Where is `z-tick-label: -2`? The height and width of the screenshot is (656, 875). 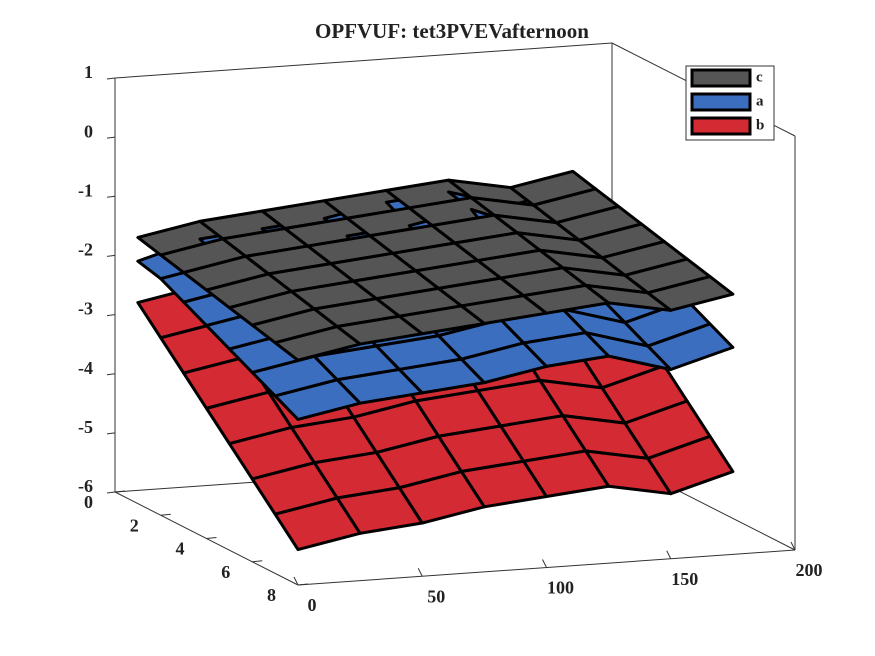 z-tick-label: -2 is located at coordinates (85, 250).